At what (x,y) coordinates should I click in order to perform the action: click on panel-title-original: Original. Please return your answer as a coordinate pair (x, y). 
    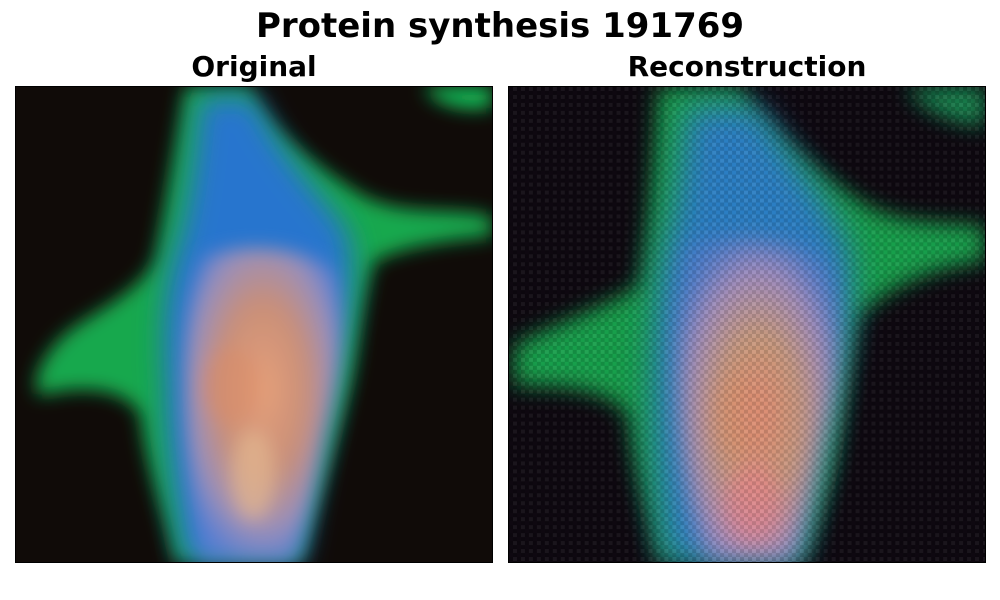
    Looking at the image, I should click on (254, 66).